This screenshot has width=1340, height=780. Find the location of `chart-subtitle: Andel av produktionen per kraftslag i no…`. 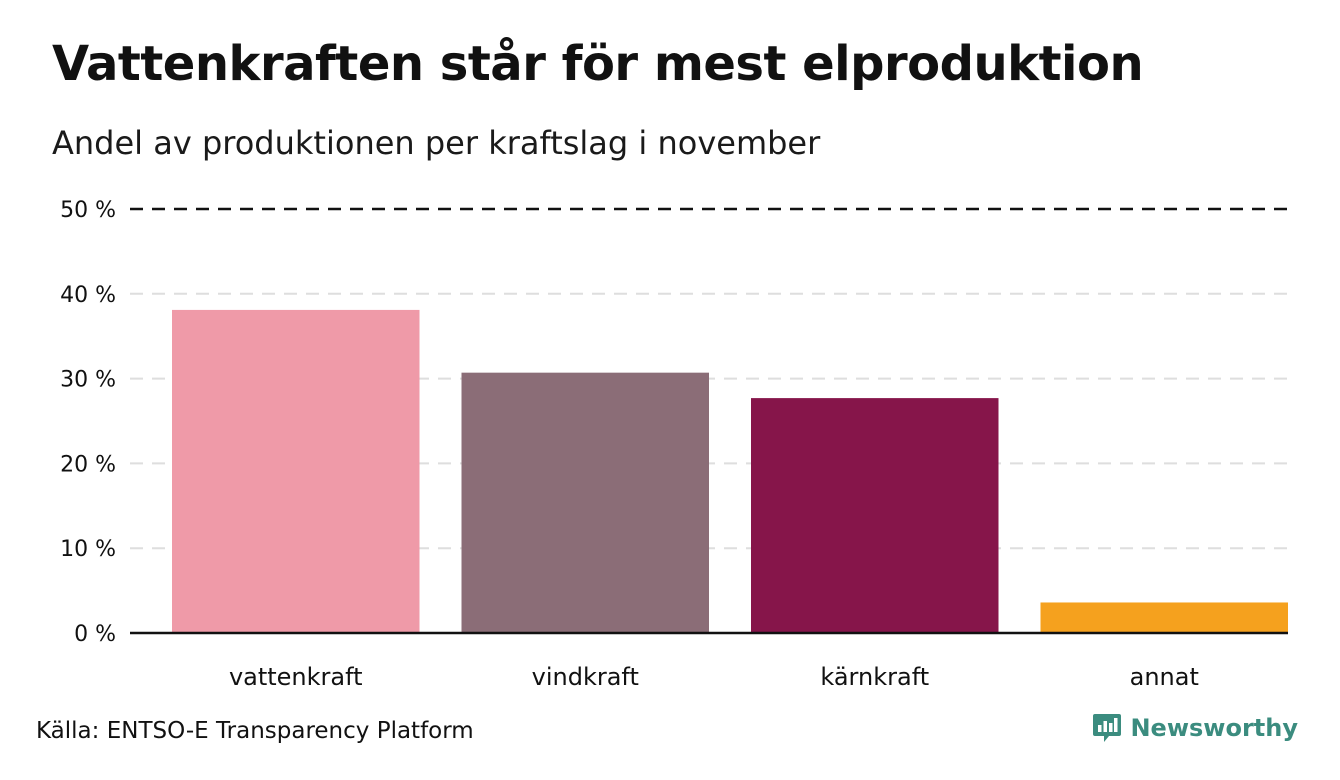

chart-subtitle: Andel av produktionen per kraftslag i no… is located at coordinates (436, 143).